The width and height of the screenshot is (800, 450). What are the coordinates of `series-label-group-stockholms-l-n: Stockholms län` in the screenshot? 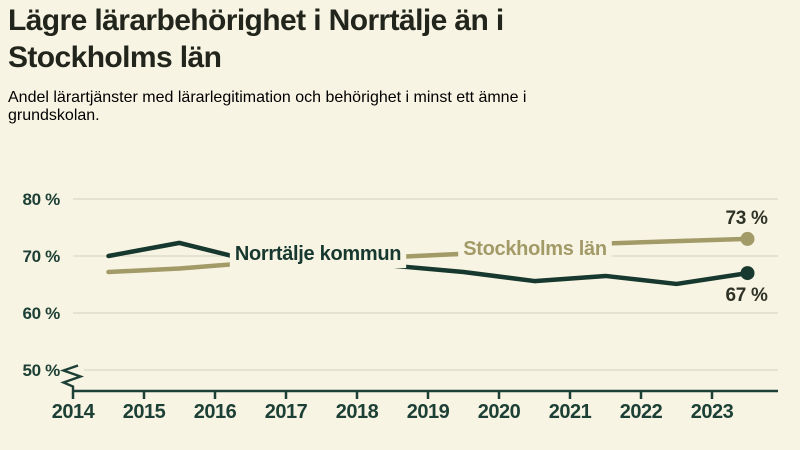 It's located at (535, 249).